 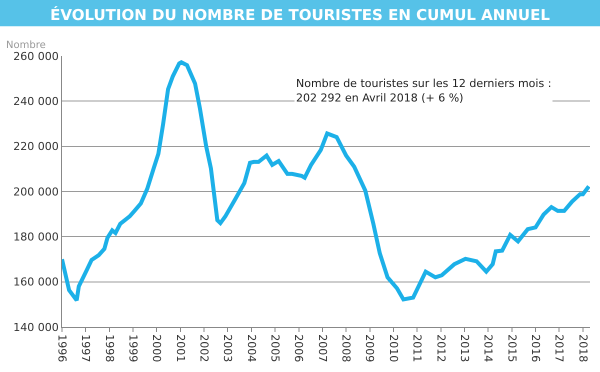 I want to click on x-tick-label: 2007, so click(x=322, y=348).